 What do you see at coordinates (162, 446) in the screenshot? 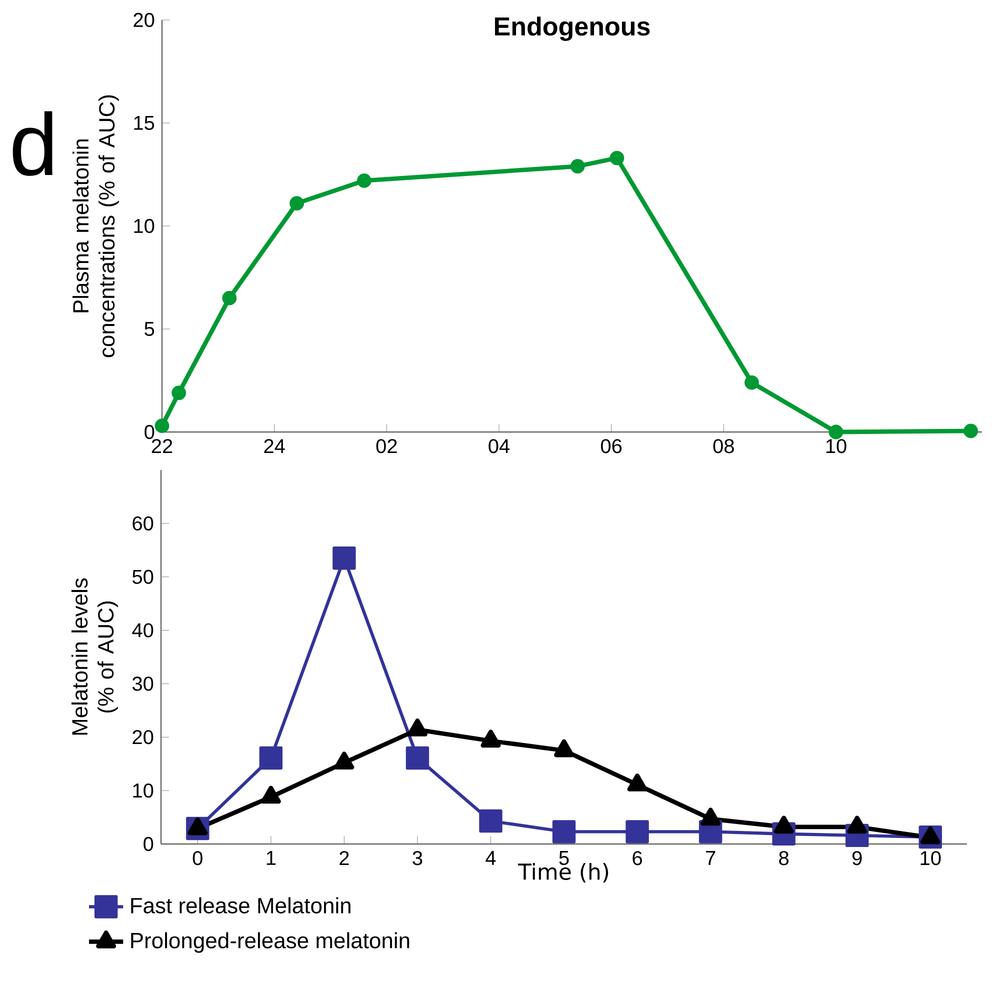
I see `x-tick-label: 22` at bounding box center [162, 446].